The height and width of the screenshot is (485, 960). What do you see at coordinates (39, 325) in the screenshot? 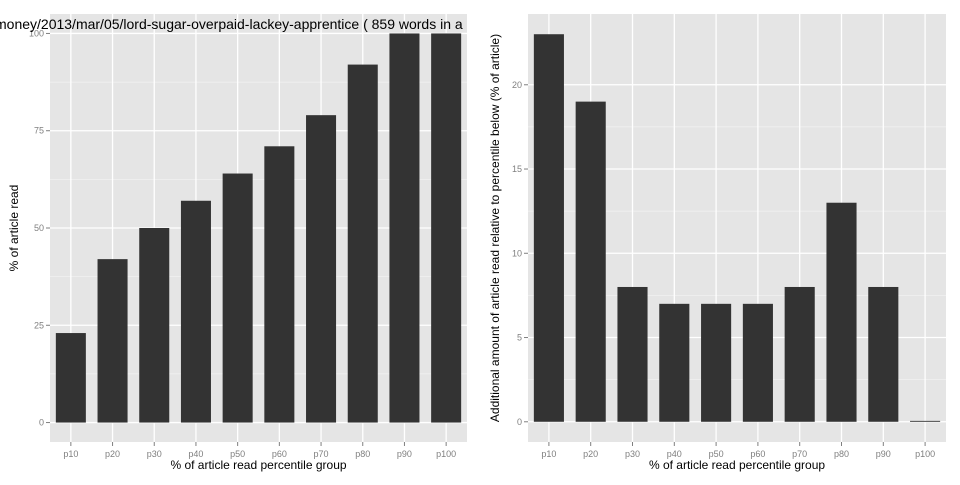
I see `y-tick-label: 25` at bounding box center [39, 325].